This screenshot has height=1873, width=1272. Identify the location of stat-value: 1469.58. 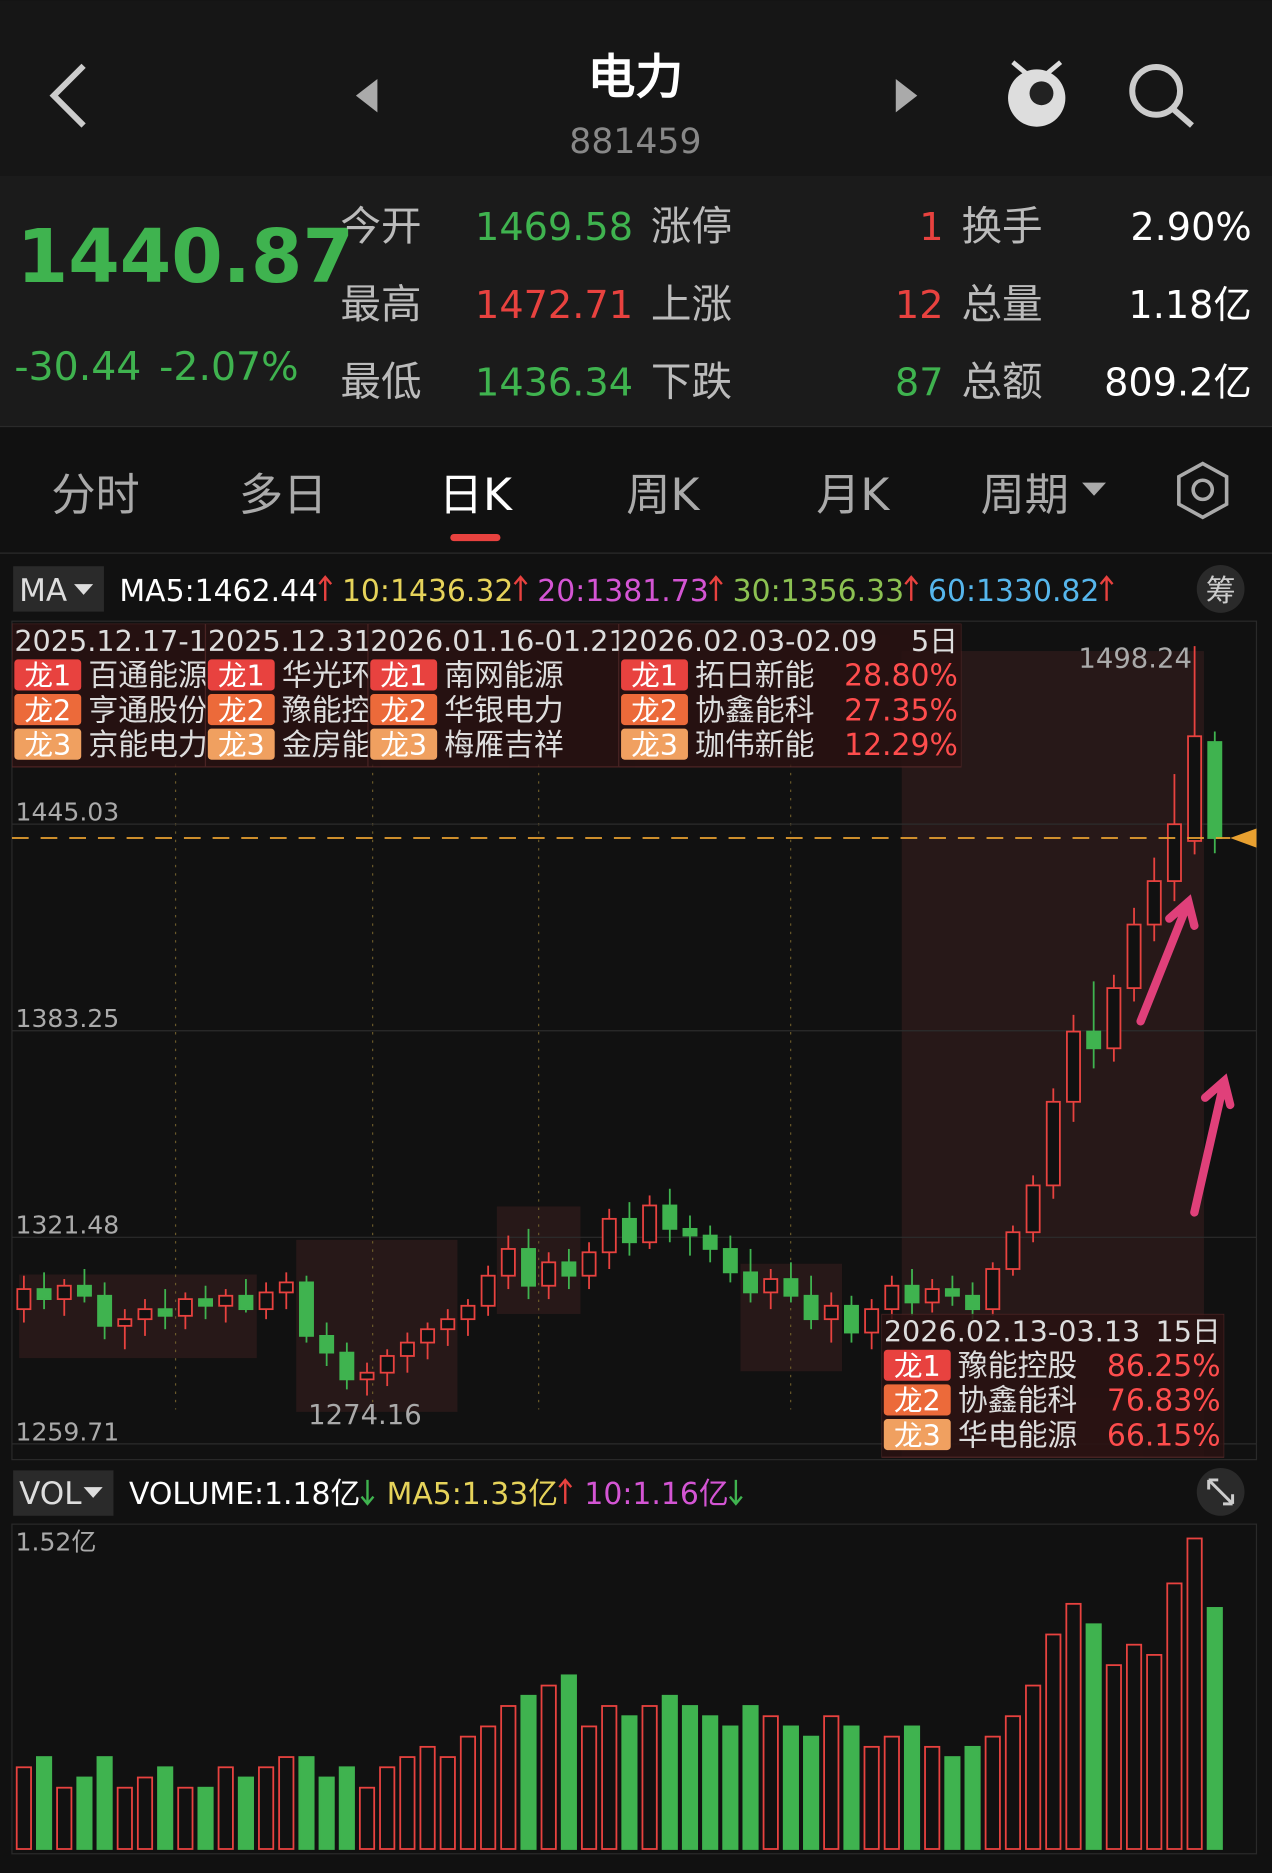
(554, 228).